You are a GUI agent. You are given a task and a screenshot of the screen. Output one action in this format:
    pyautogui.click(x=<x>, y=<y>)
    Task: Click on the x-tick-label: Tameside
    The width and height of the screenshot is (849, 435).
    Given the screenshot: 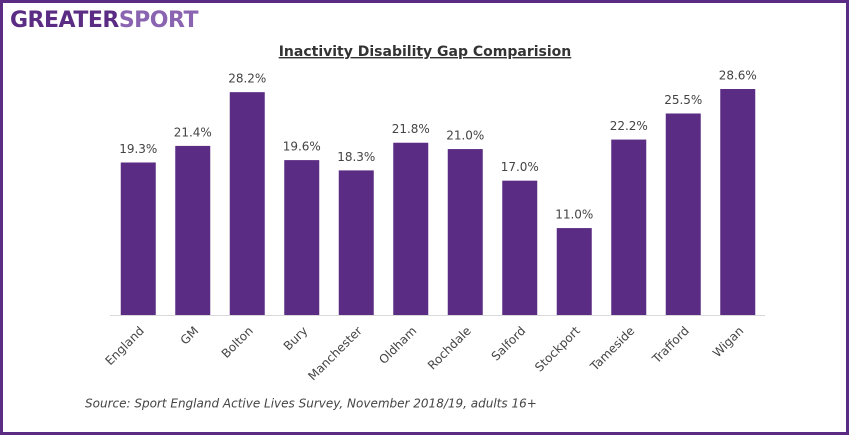 What is the action you would take?
    pyautogui.click(x=612, y=349)
    